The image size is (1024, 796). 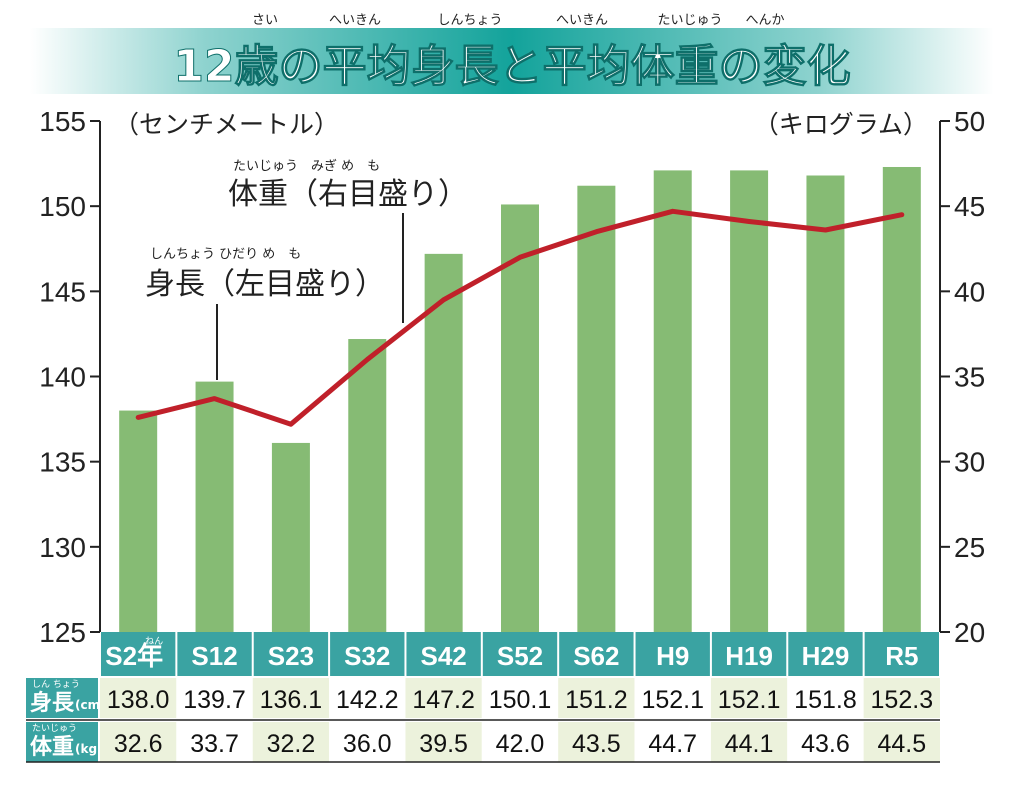 What do you see at coordinates (689, 20) in the screenshot?
I see `title-ruby-4: たいじゅう` at bounding box center [689, 20].